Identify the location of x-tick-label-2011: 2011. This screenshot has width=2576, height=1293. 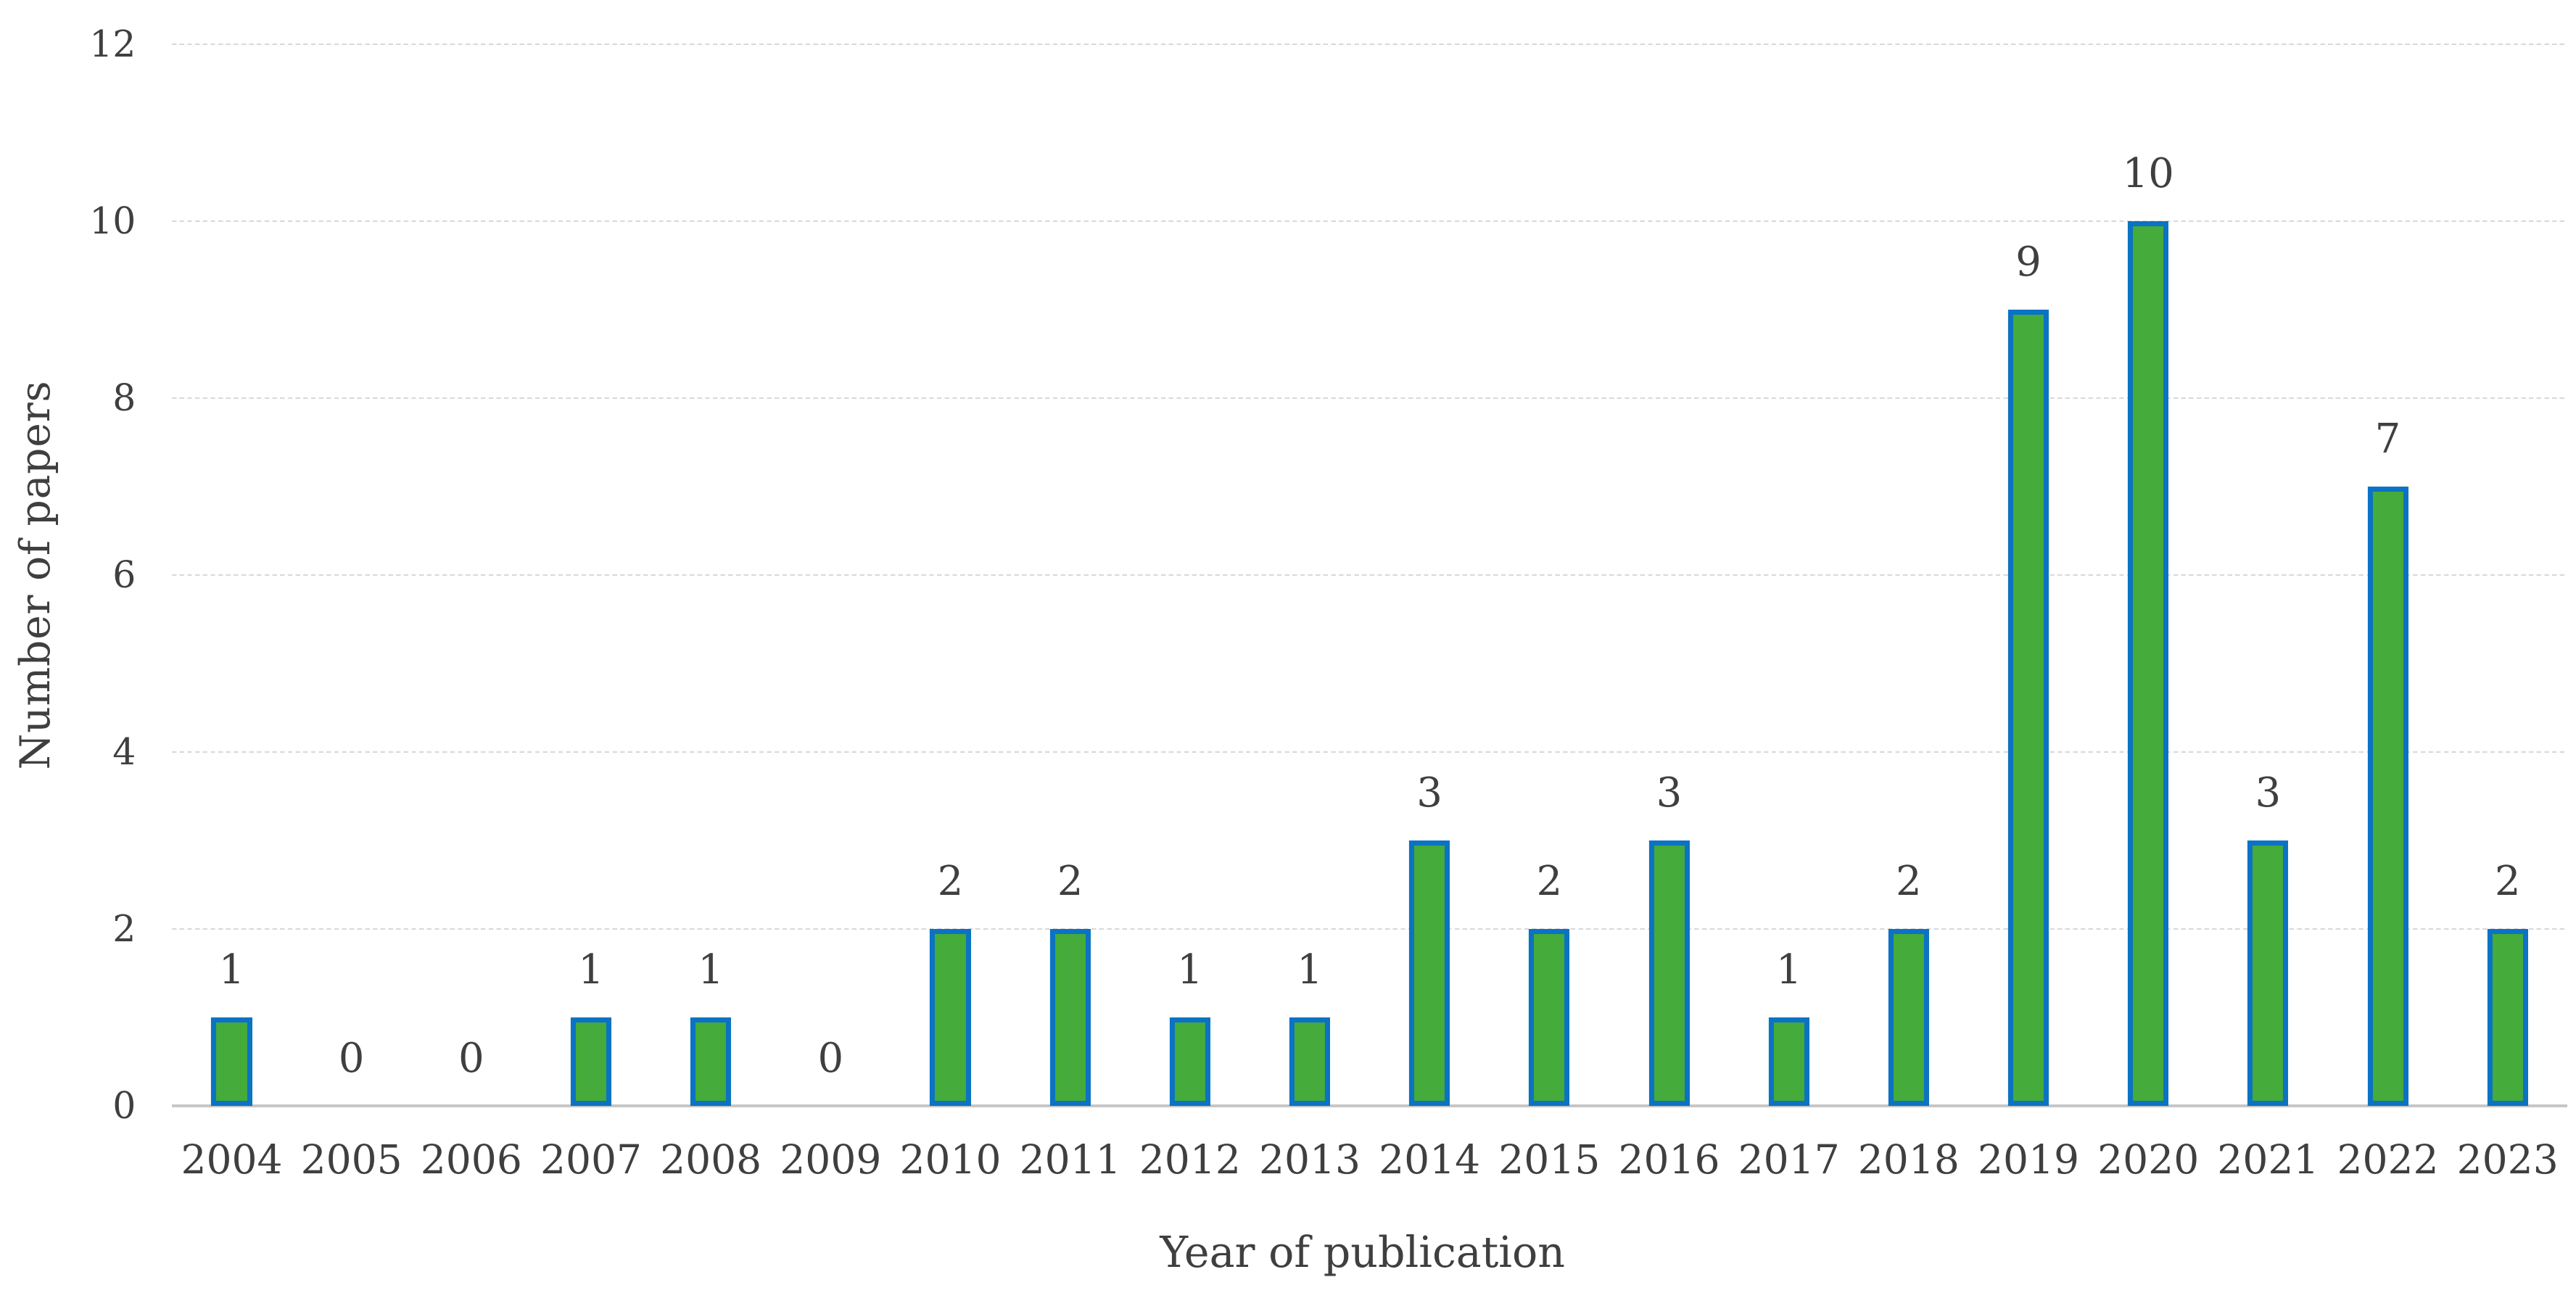
(1070, 1159).